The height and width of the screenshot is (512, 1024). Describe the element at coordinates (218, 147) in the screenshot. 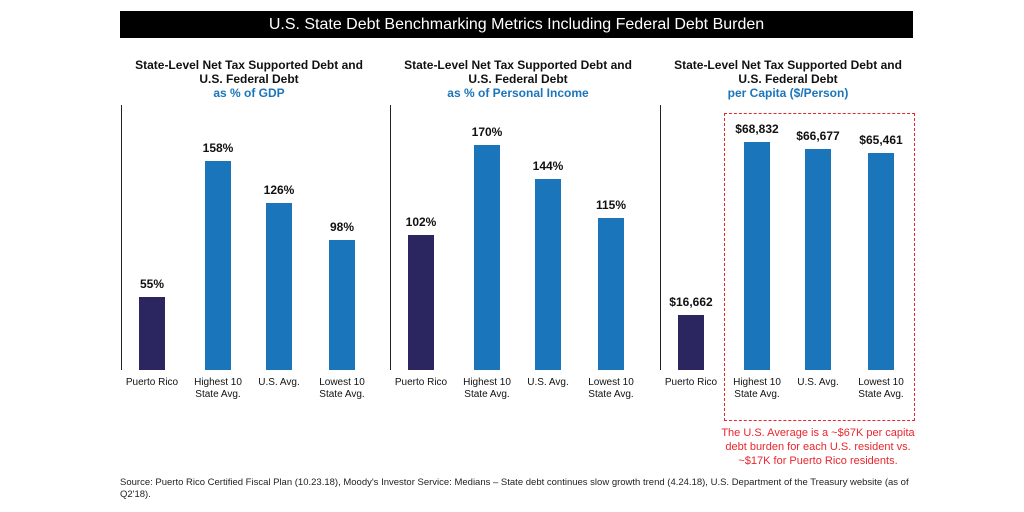

I see `value-label: 158%` at that location.